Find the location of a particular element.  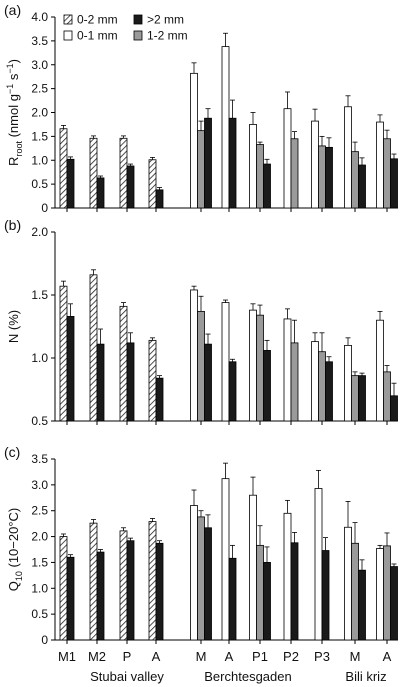

x-tick-label: M1 is located at coordinates (67, 656).